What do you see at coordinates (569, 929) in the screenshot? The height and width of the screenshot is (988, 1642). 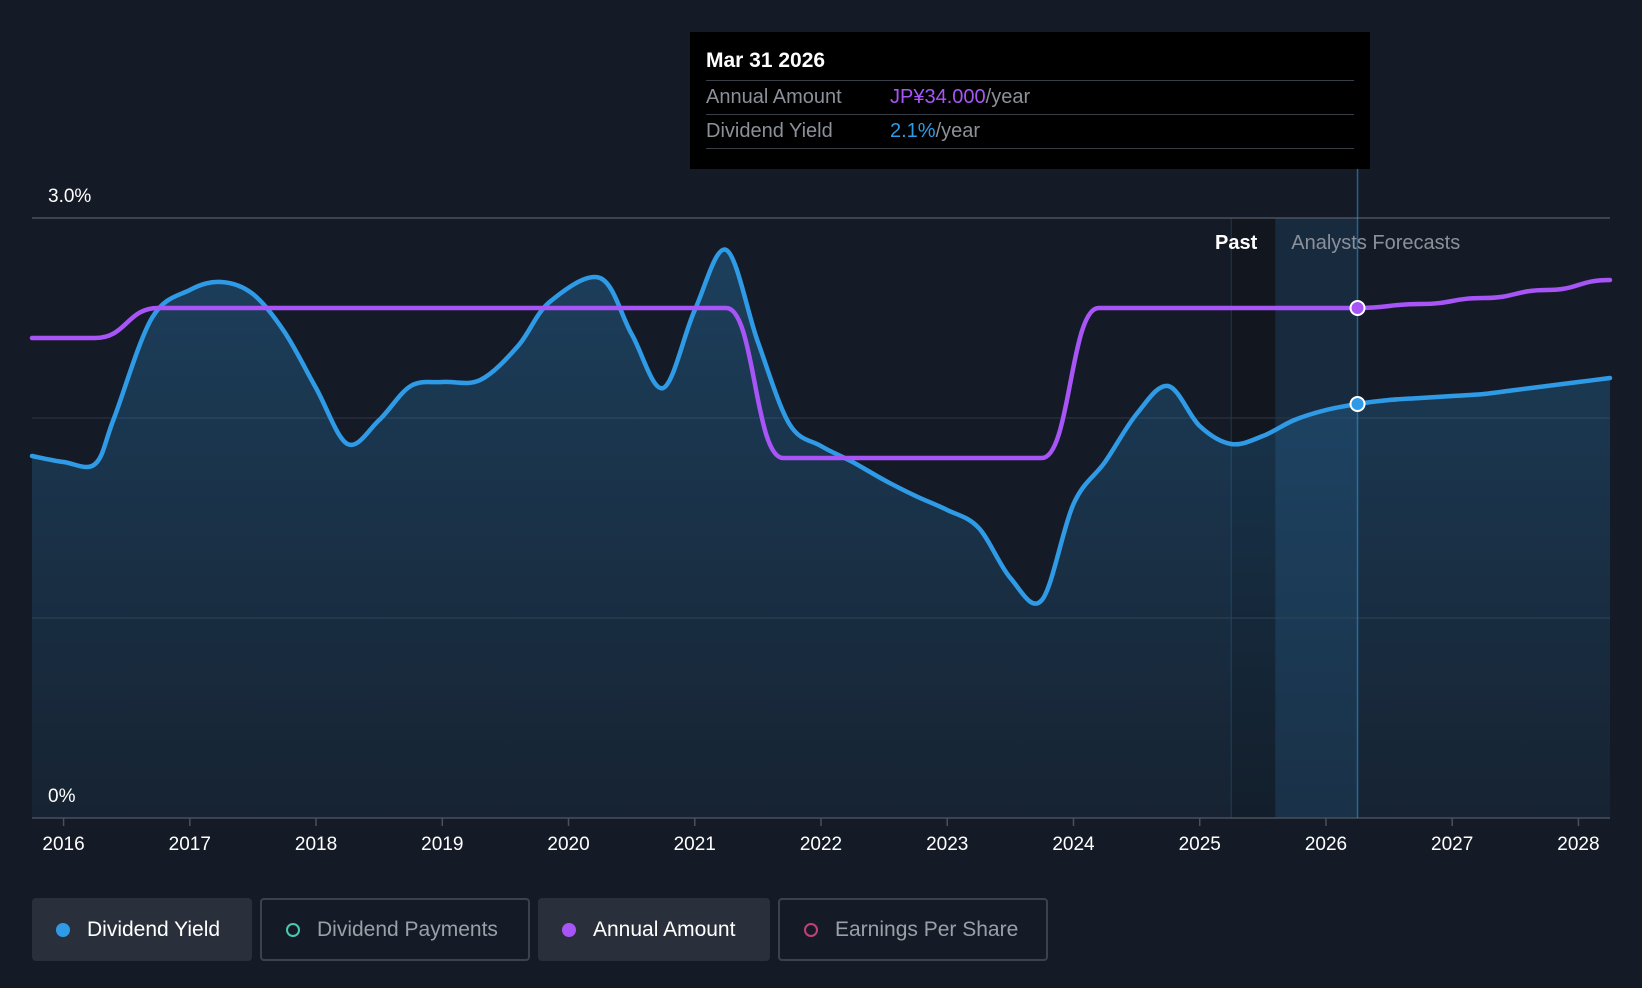 I see `annual-amount-dot-icon` at bounding box center [569, 929].